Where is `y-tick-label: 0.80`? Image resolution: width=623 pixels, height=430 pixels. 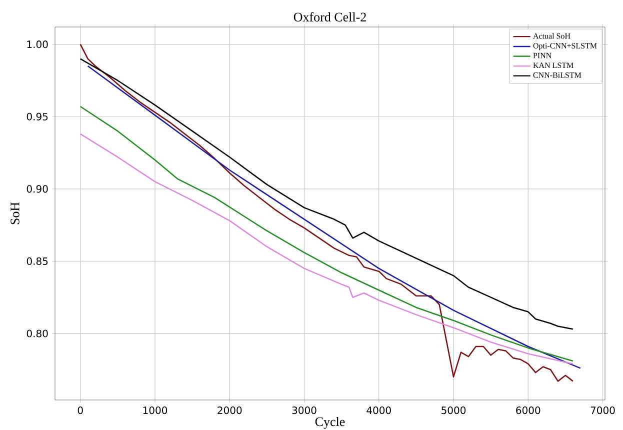 y-tick-label: 0.80 is located at coordinates (37, 334).